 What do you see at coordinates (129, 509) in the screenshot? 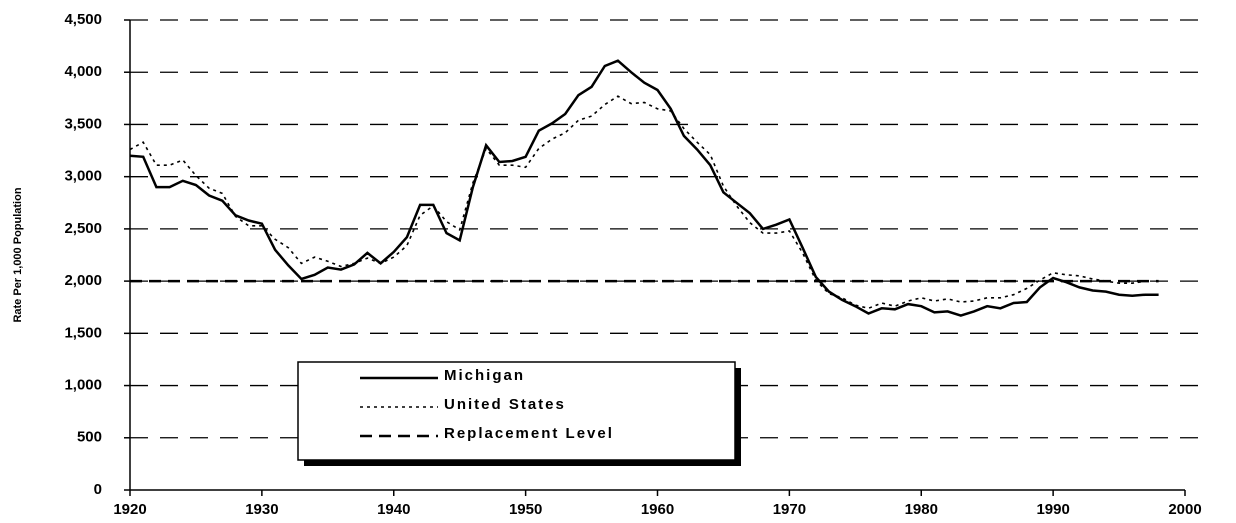
I see `x-tick-label: 1920` at bounding box center [129, 509].